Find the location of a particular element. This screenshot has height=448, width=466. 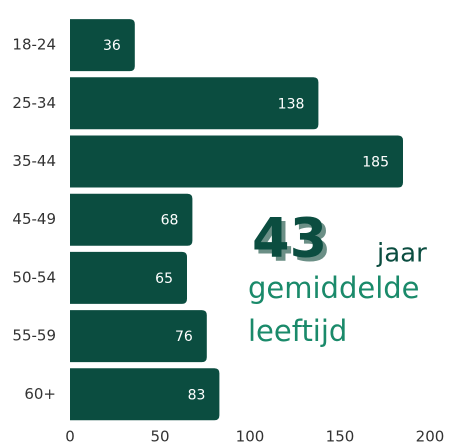

value-label: 138 is located at coordinates (291, 104).